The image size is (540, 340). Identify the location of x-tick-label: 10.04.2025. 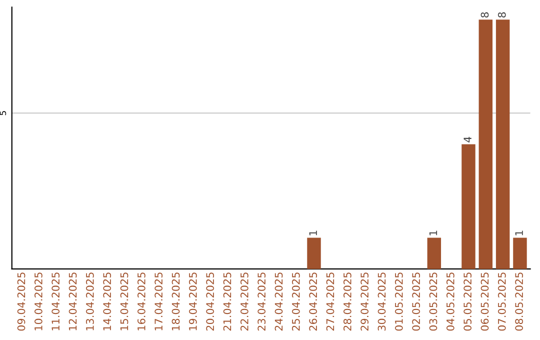
(38, 301).